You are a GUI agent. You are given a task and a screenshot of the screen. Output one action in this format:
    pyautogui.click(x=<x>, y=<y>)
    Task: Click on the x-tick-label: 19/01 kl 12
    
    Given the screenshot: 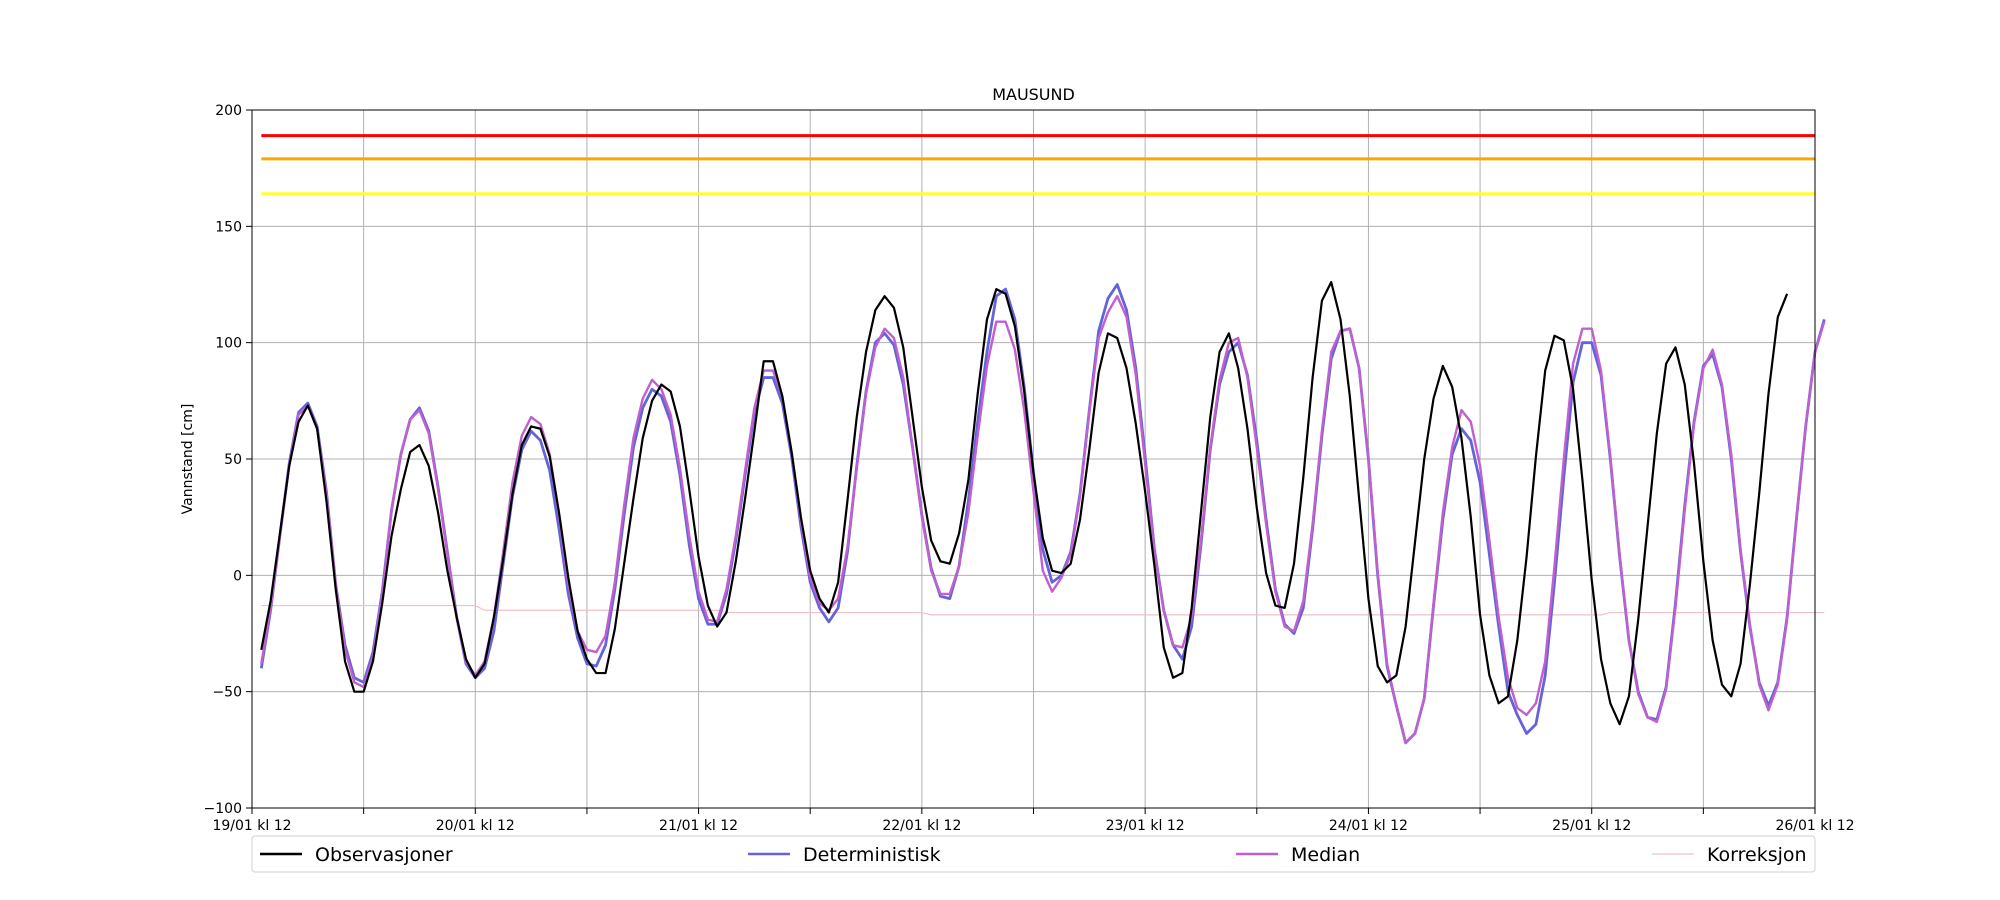 What is the action you would take?
    pyautogui.click(x=251, y=826)
    